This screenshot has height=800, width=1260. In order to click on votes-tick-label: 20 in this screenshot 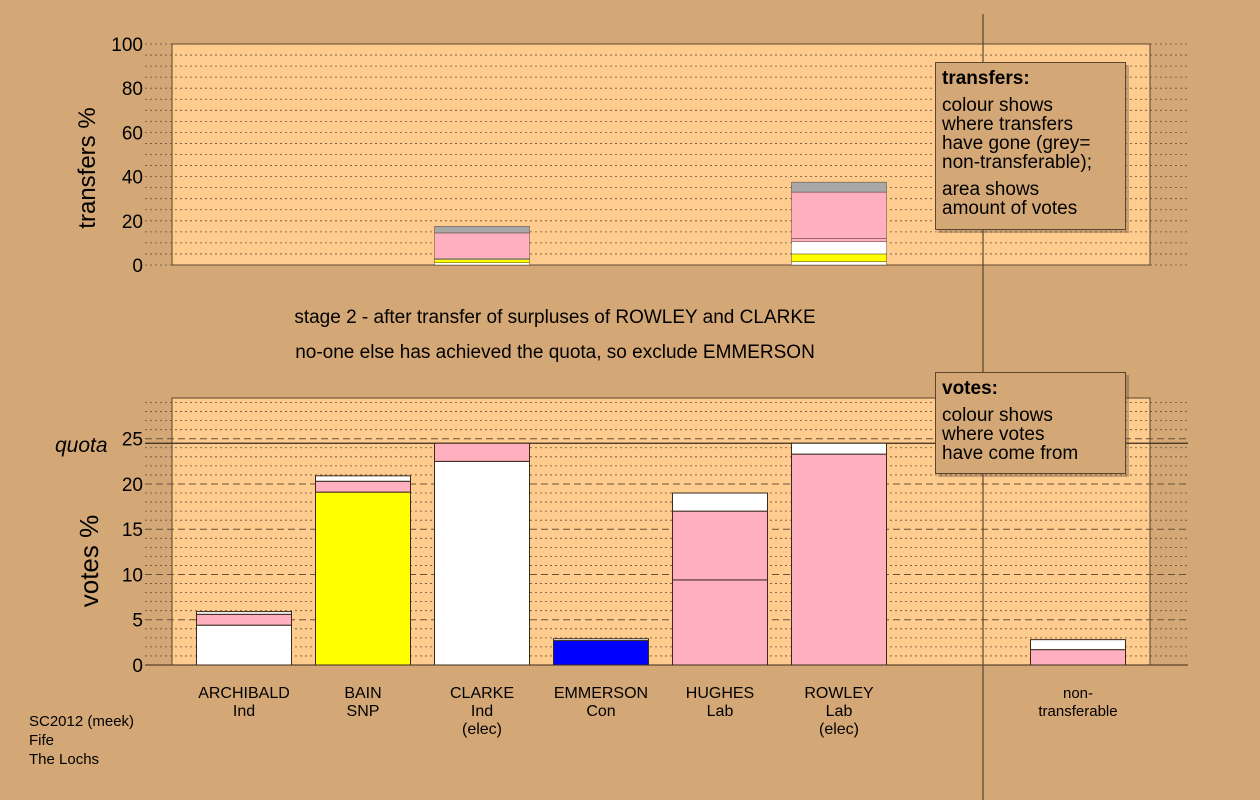, I will do `click(132, 485)`.